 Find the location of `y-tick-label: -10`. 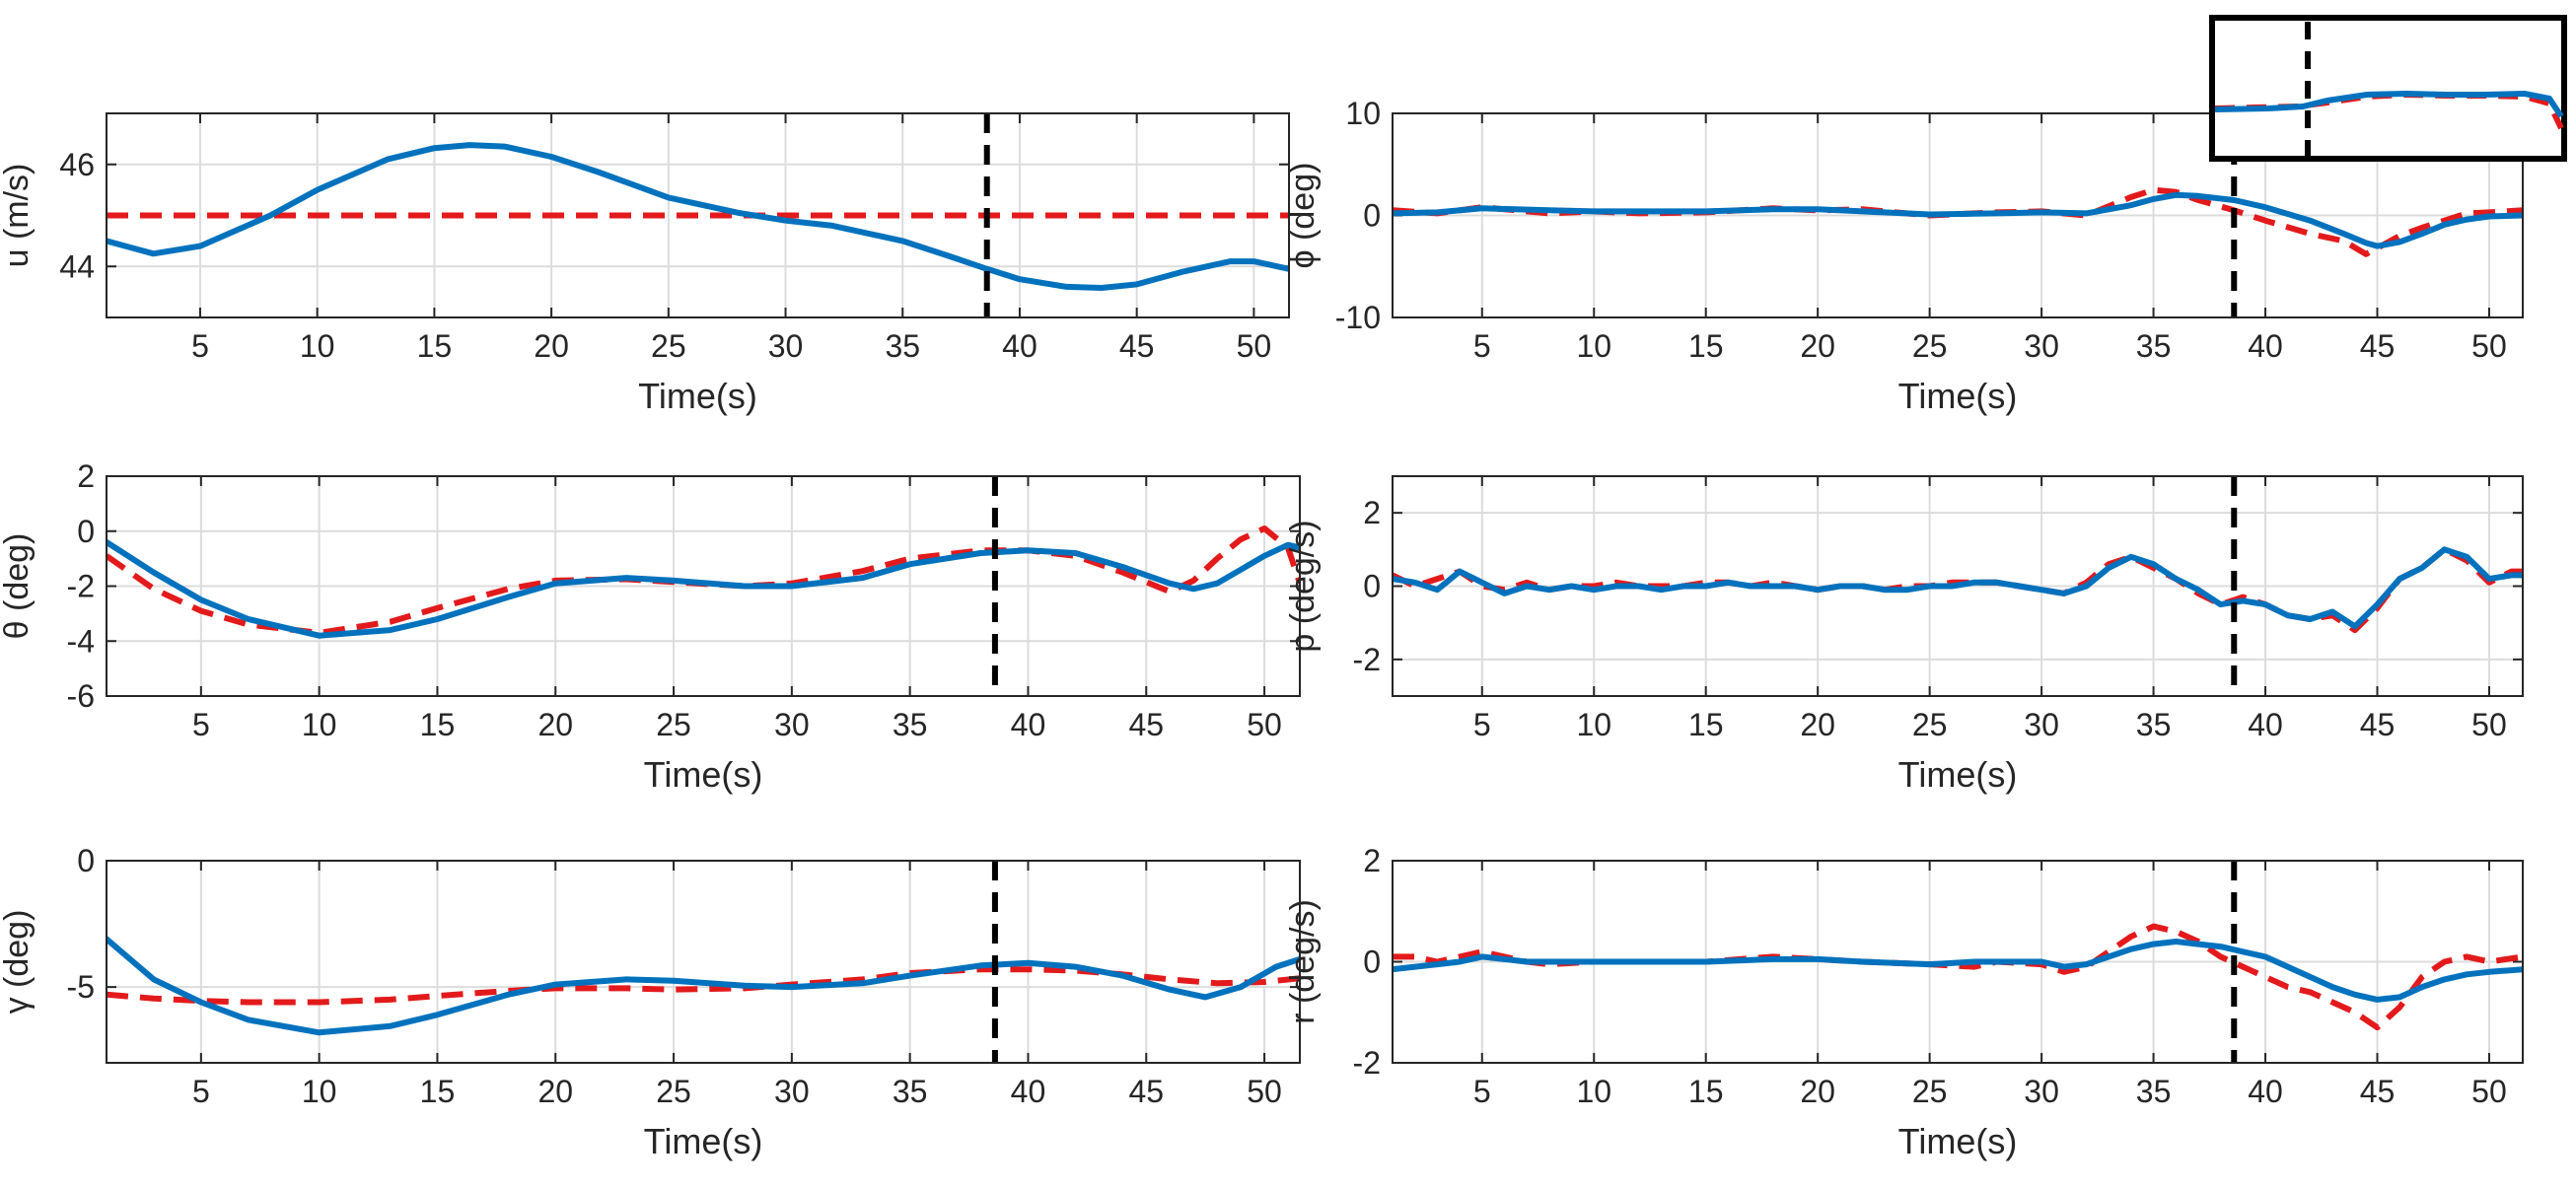

y-tick-label: -10 is located at coordinates (1358, 317).